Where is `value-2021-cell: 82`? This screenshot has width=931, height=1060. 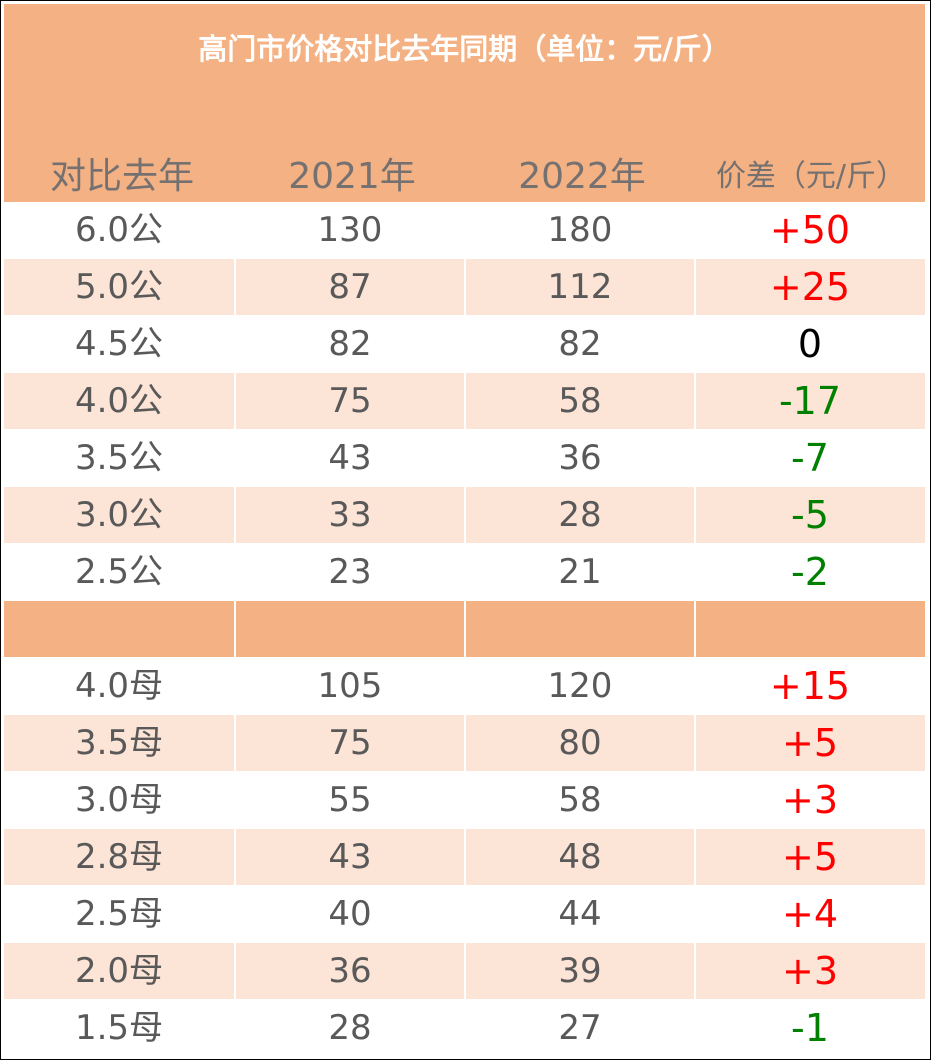 value-2021-cell: 82 is located at coordinates (350, 344).